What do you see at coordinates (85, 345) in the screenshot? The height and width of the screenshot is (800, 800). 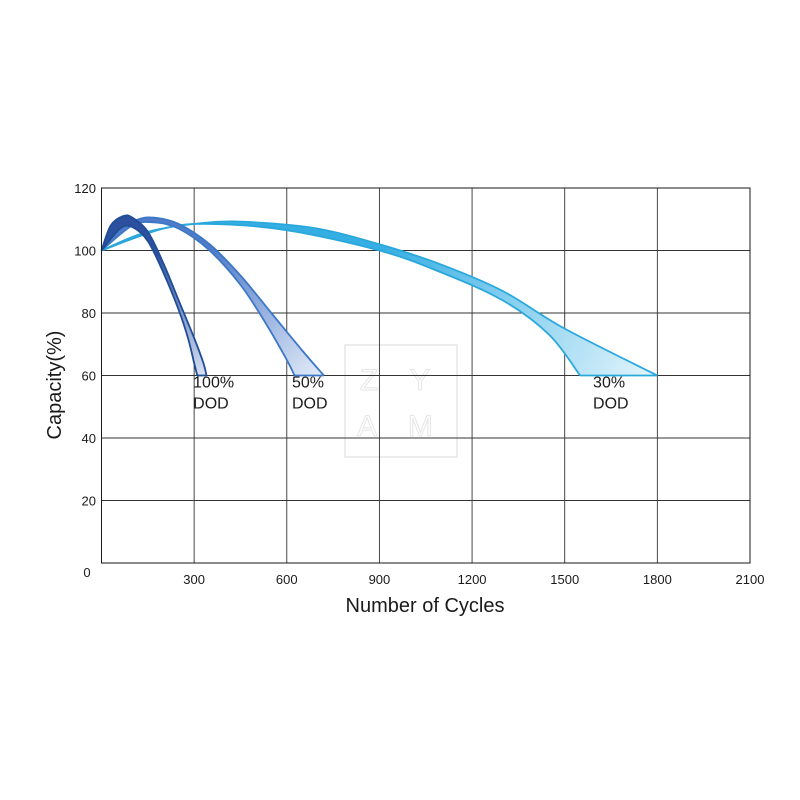 I see `y-axis-ticks: 20 40 60 80 100 120` at bounding box center [85, 345].